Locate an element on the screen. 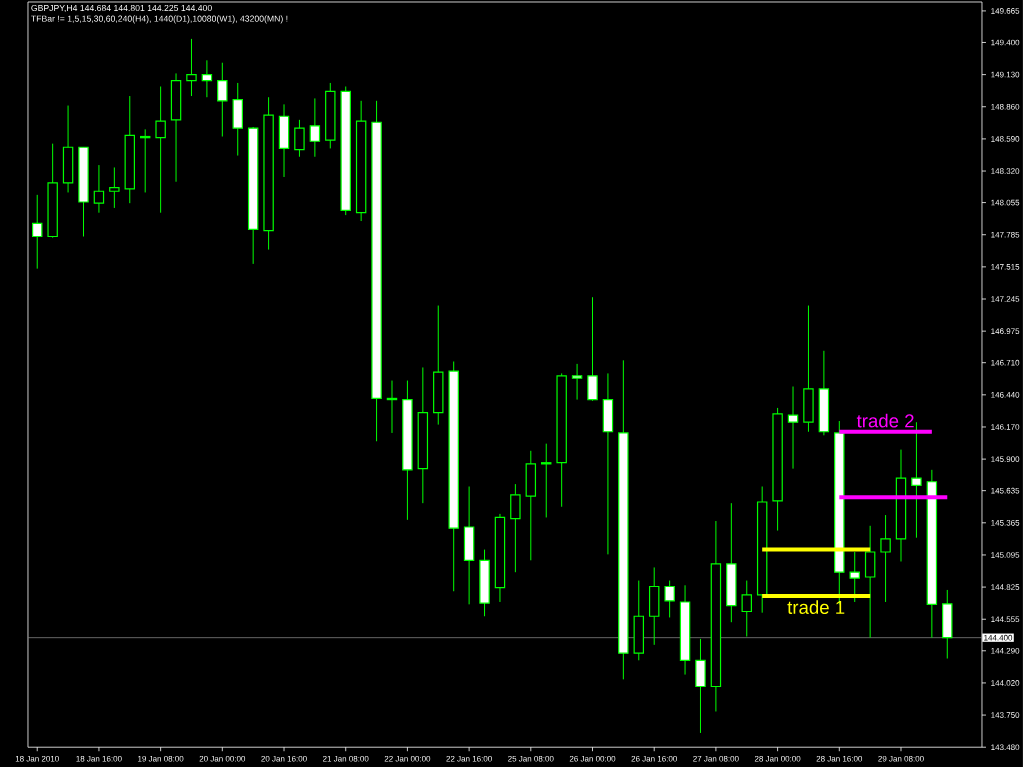  text: TFBar != 1,5,15,30,60,240(H4), 1440(D1),10080(W1), 43200(MN) ! is located at coordinates (159, 19).